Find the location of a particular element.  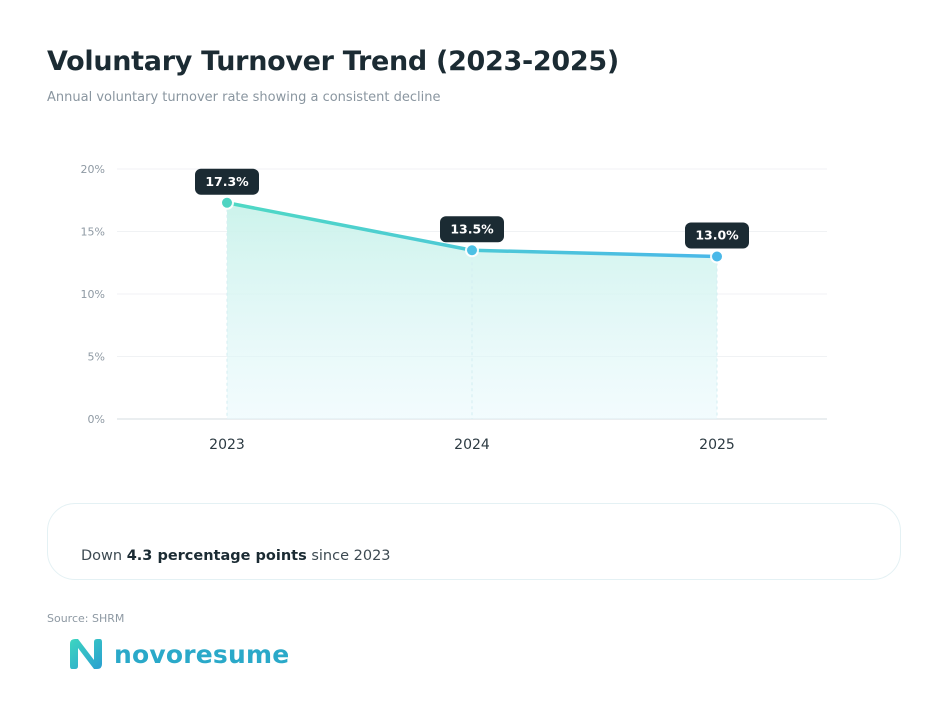

y-tick-label: 0% is located at coordinates (96, 419).